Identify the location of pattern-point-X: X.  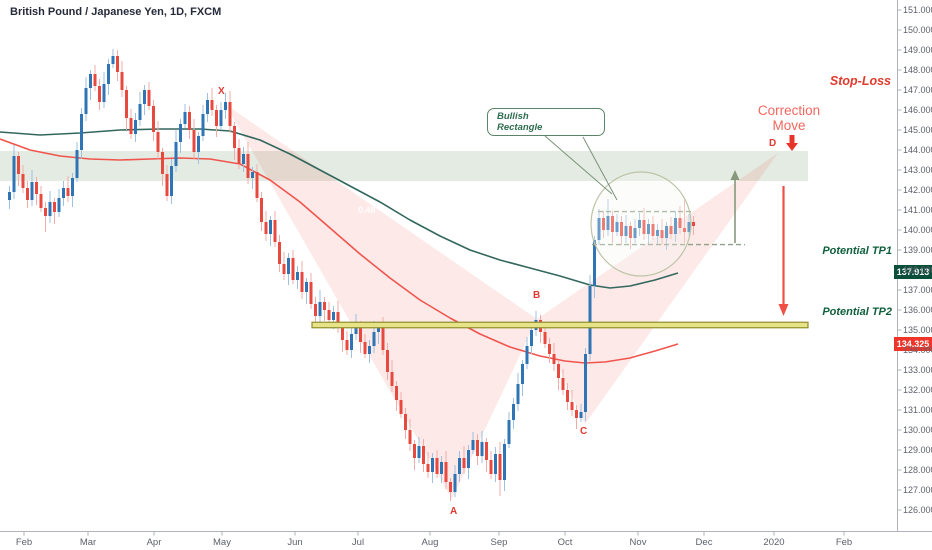
(221, 91).